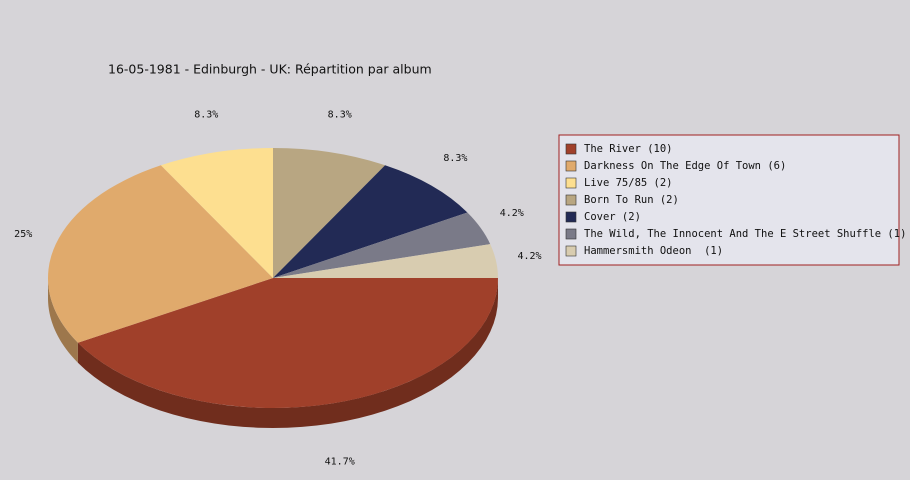 This screenshot has height=480, width=910. I want to click on legend-label: The River (10), so click(628, 149).